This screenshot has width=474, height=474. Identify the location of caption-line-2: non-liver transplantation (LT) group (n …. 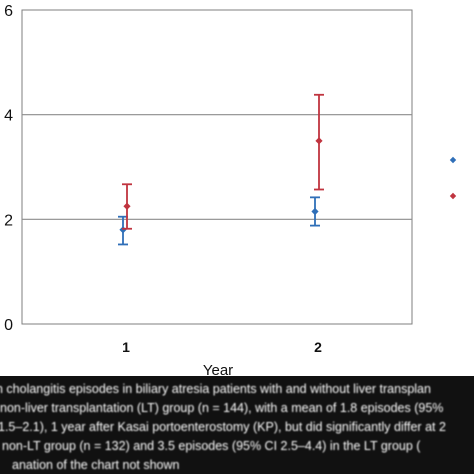
(222, 408).